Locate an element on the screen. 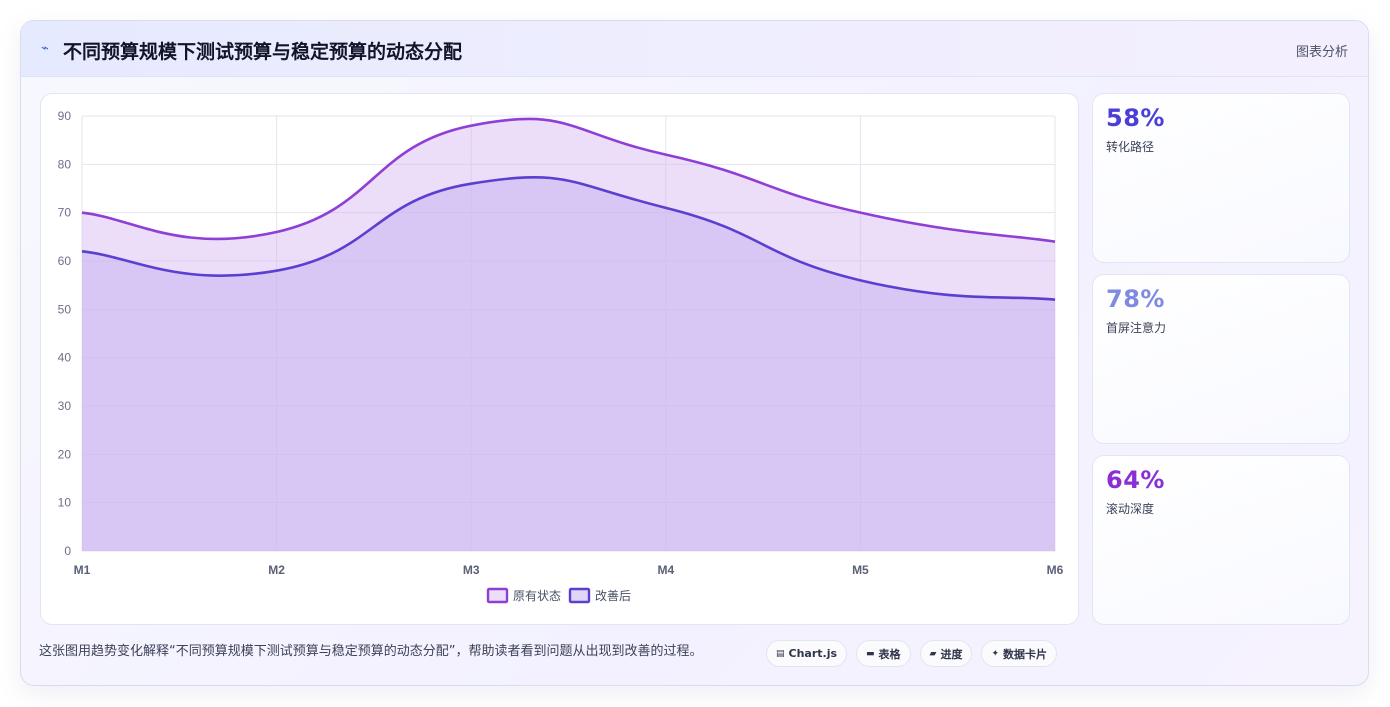  x-tick-label: M6 is located at coordinates (1055, 570).